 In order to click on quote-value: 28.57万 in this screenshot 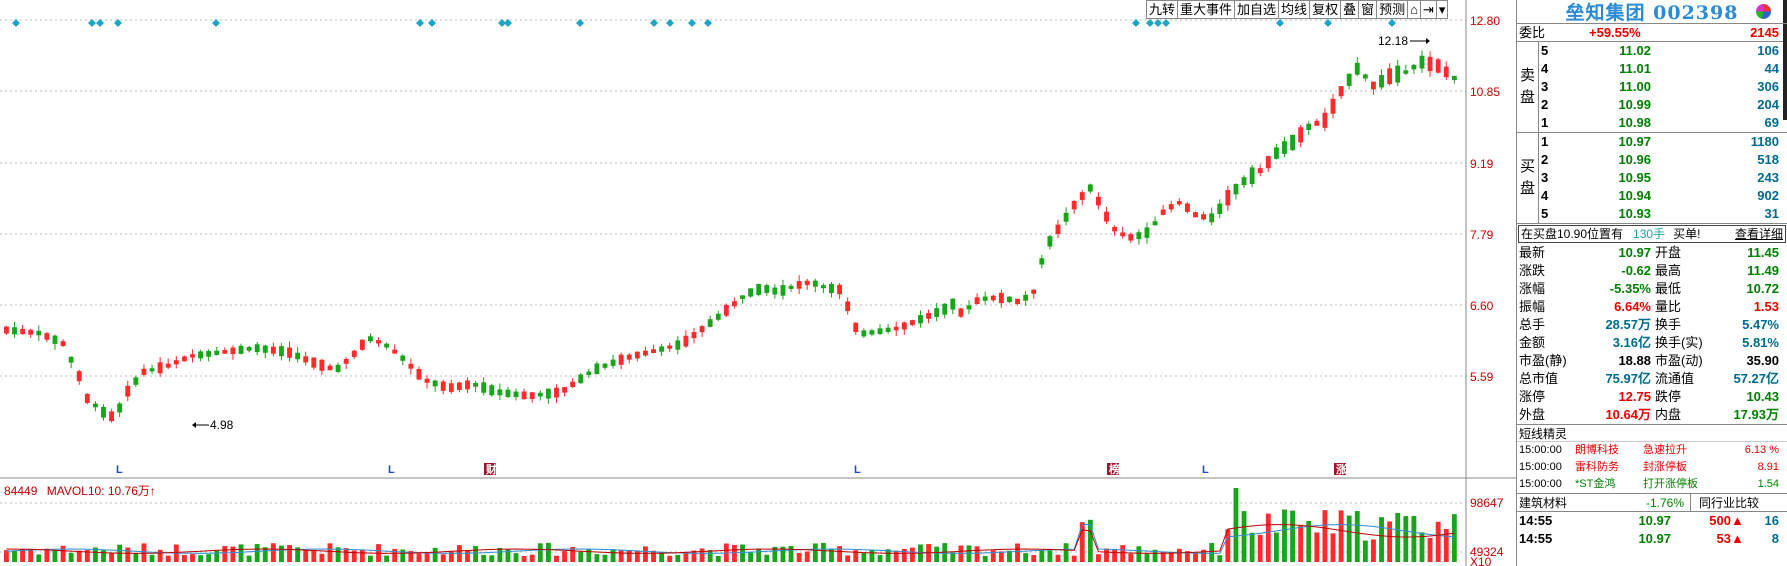, I will do `click(1628, 324)`.